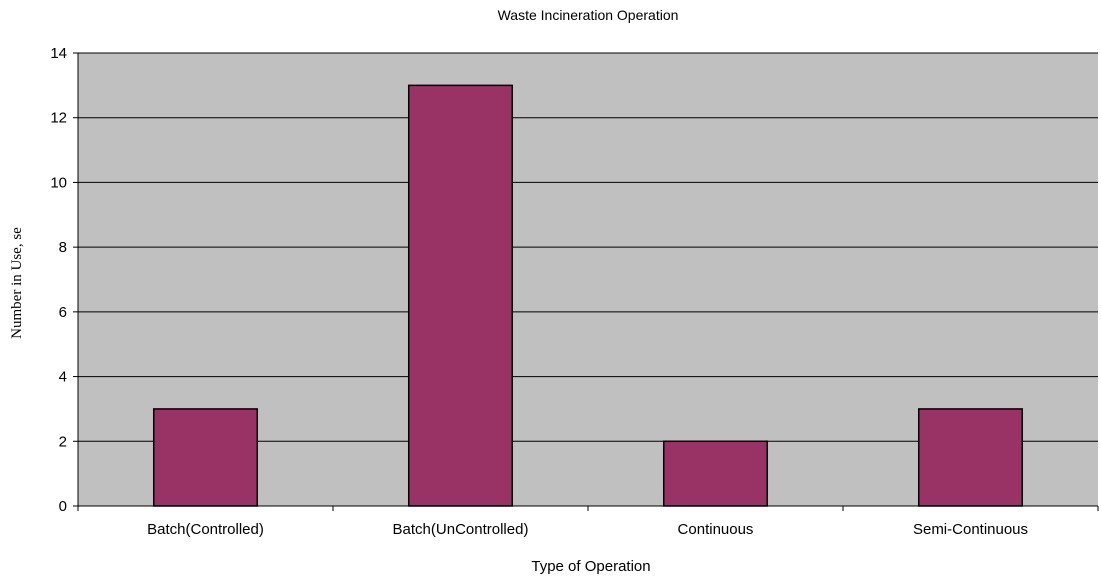 The height and width of the screenshot is (584, 1101). I want to click on y-tick-label: 12, so click(58, 118).